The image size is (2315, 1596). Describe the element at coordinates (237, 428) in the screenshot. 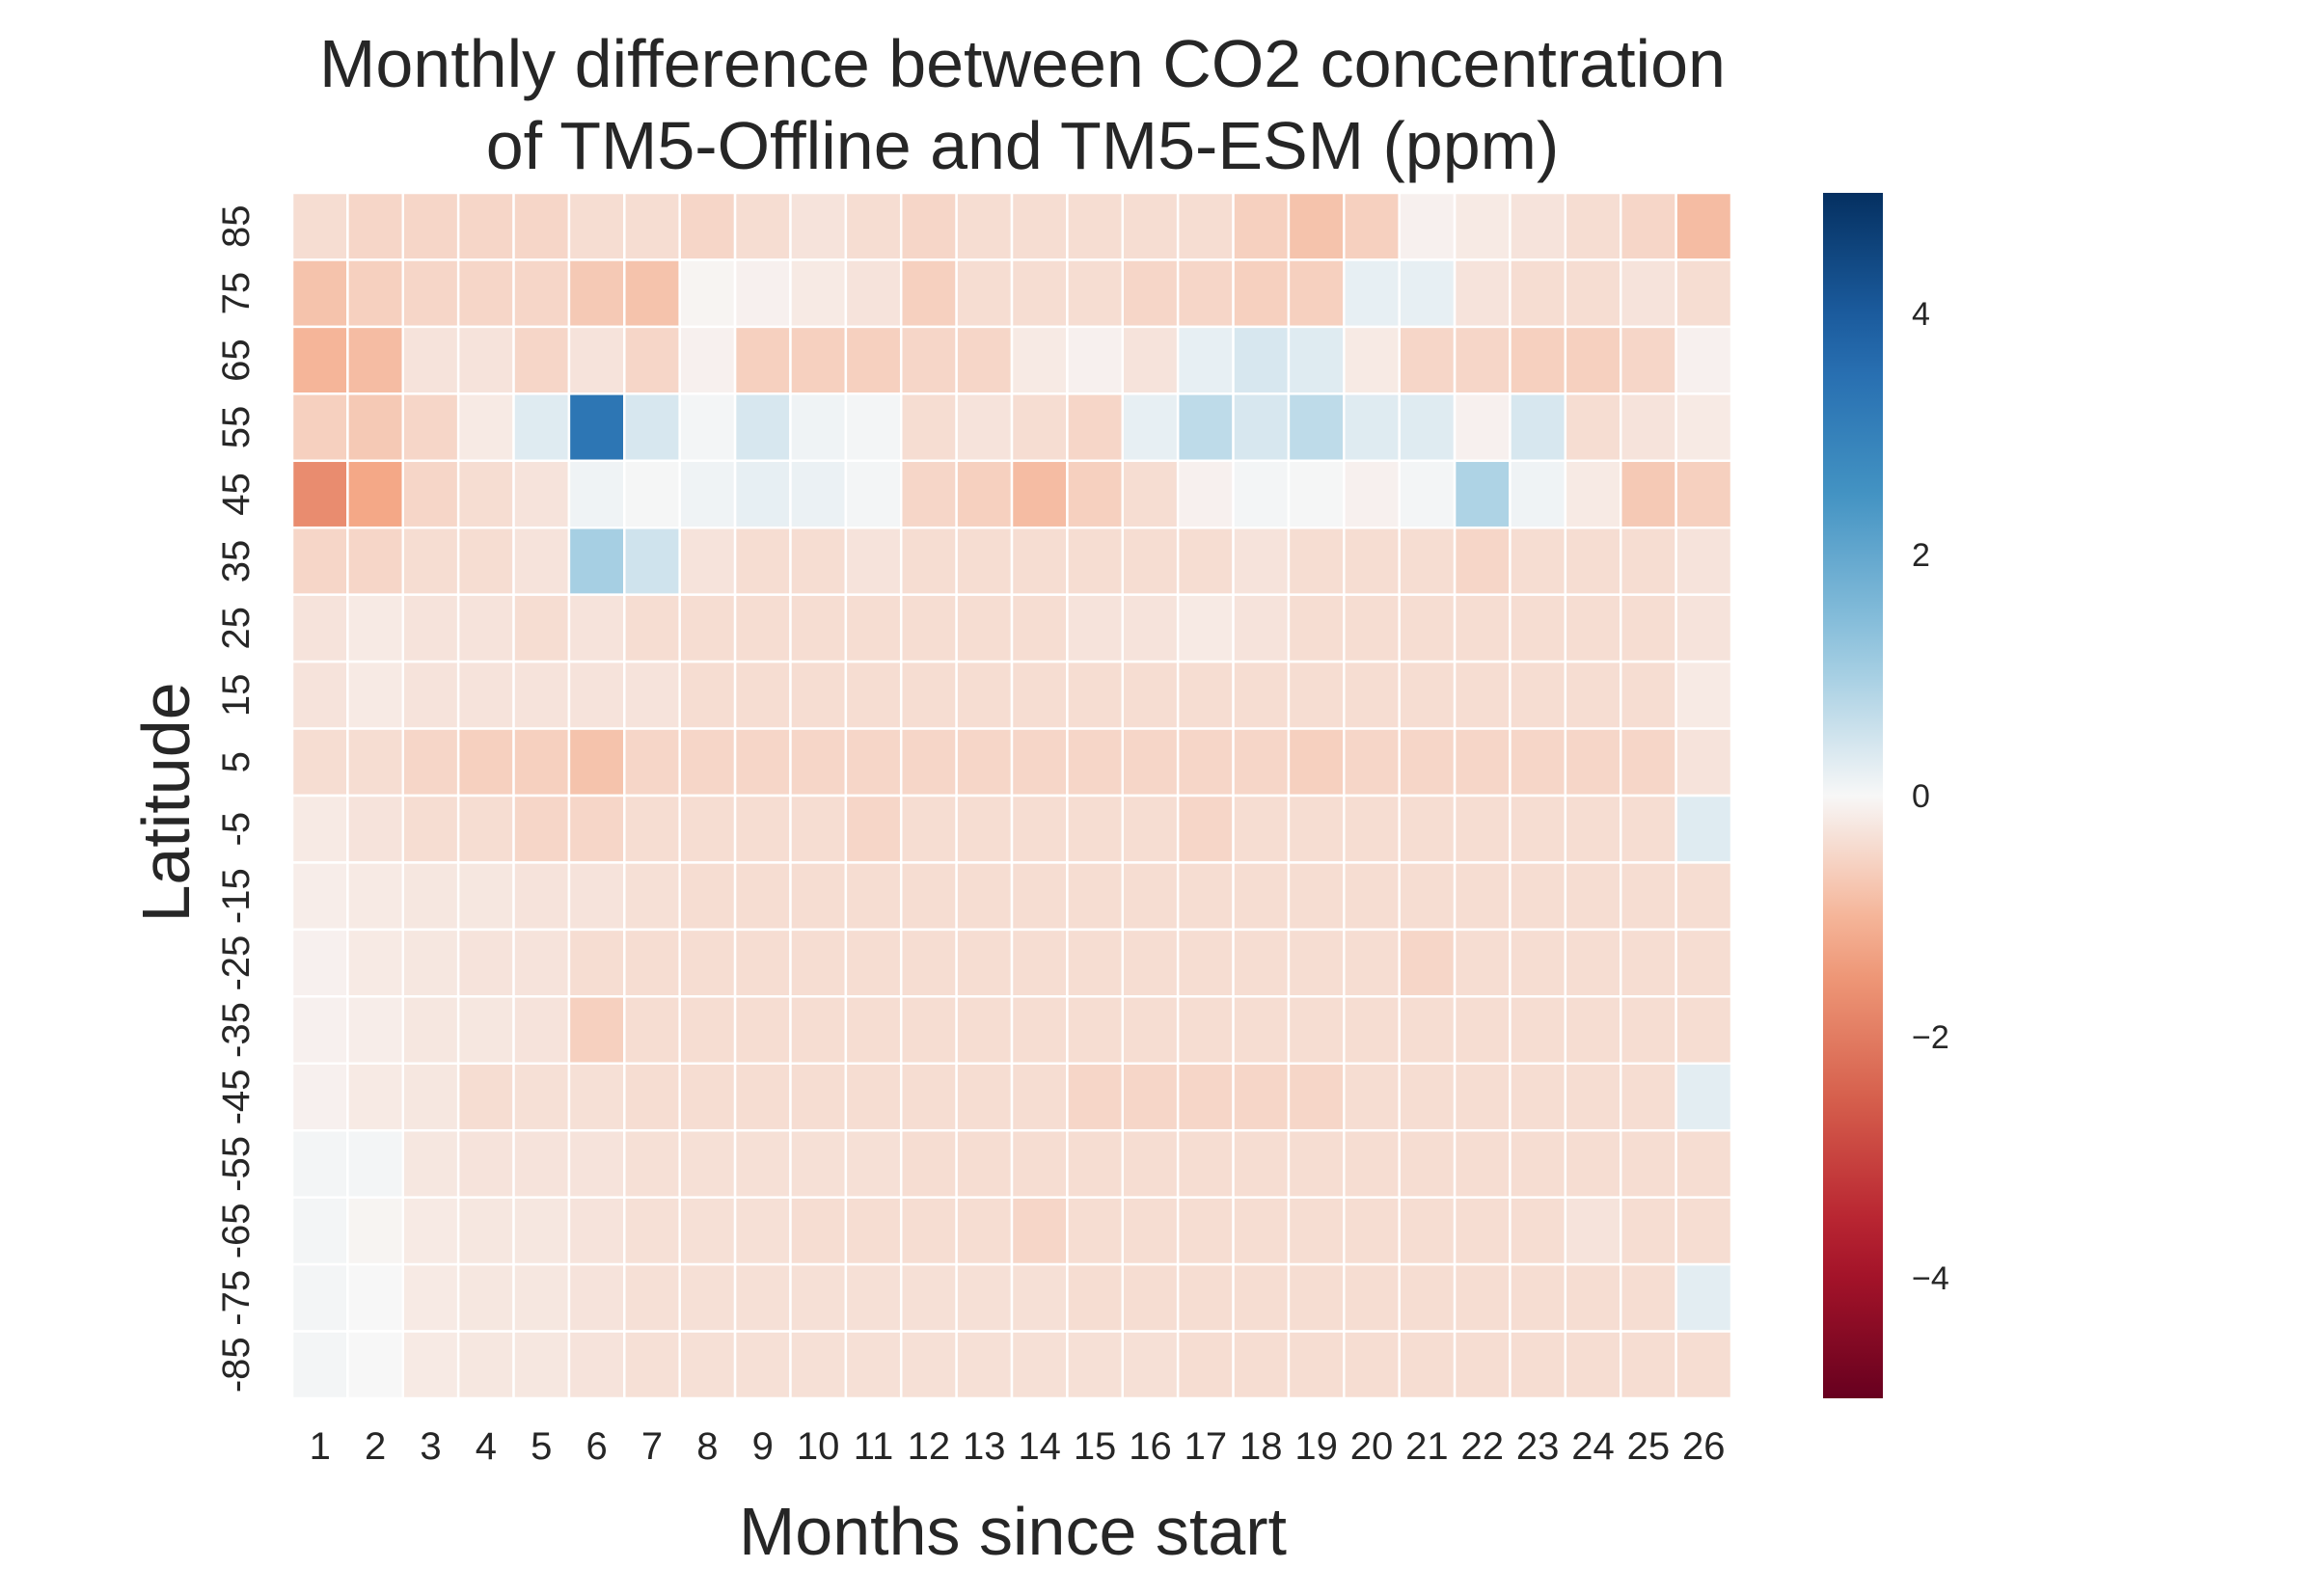

I see `y-tick-label: 55` at that location.